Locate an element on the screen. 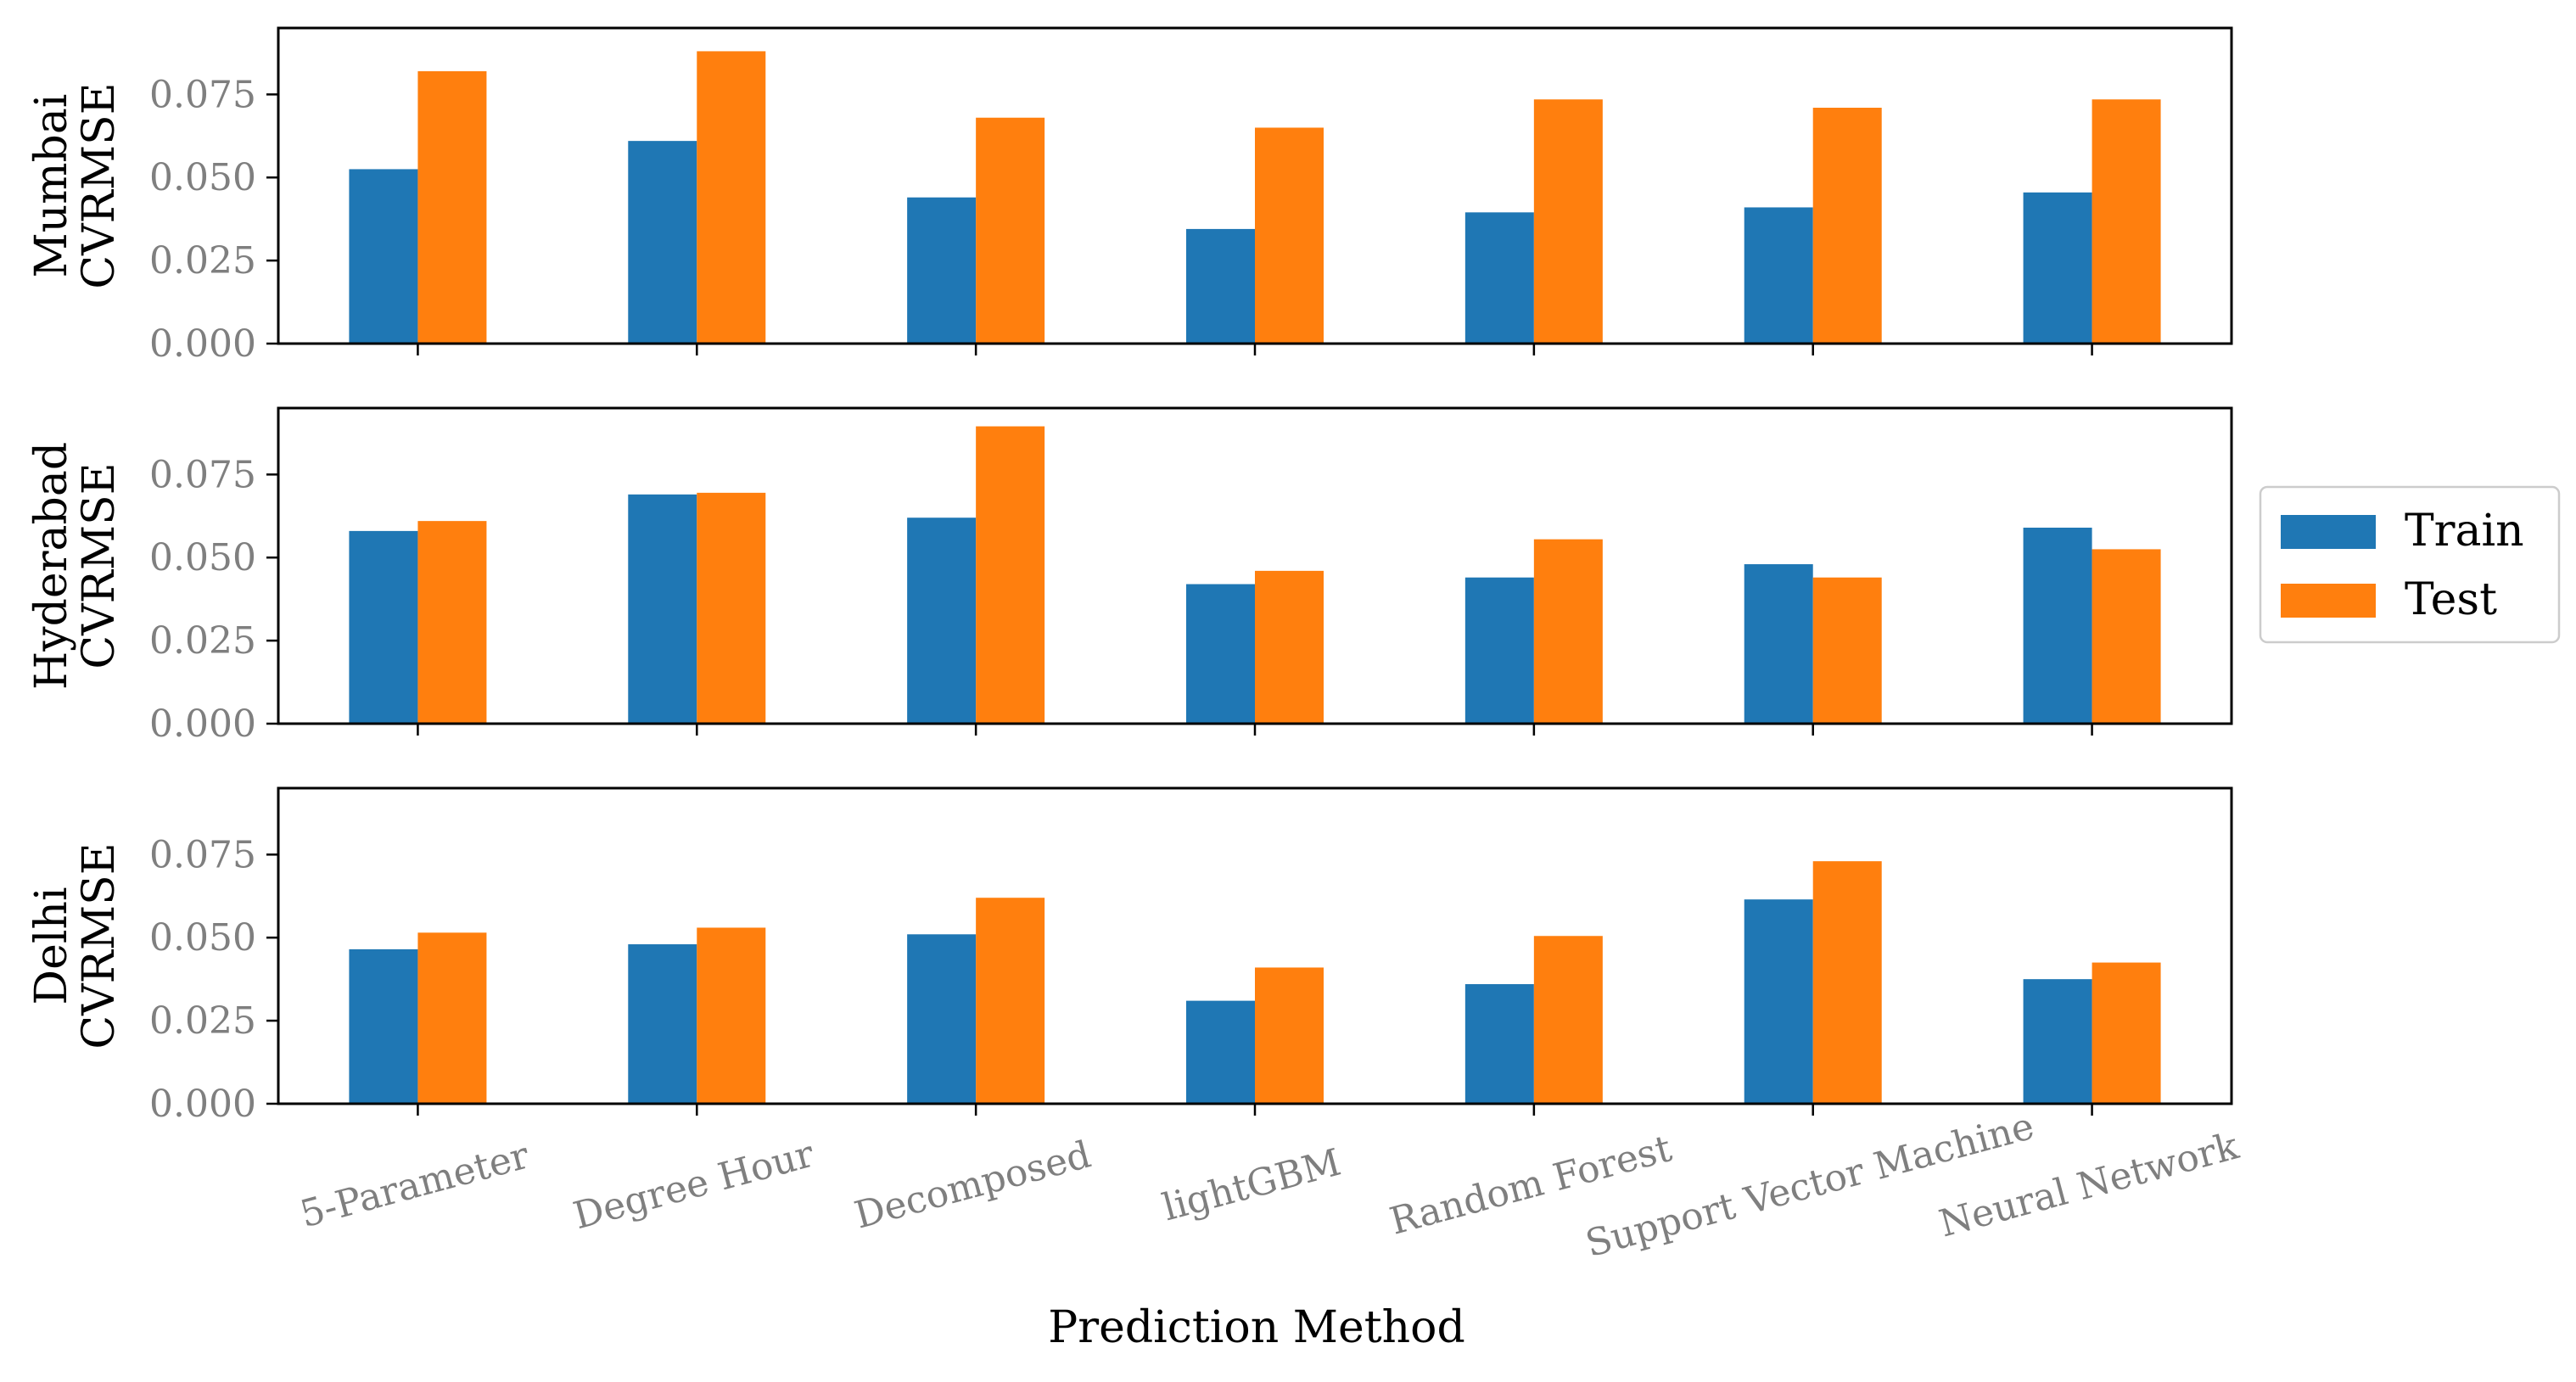  y-axis-label-line1: Hyderabad is located at coordinates (52, 566).